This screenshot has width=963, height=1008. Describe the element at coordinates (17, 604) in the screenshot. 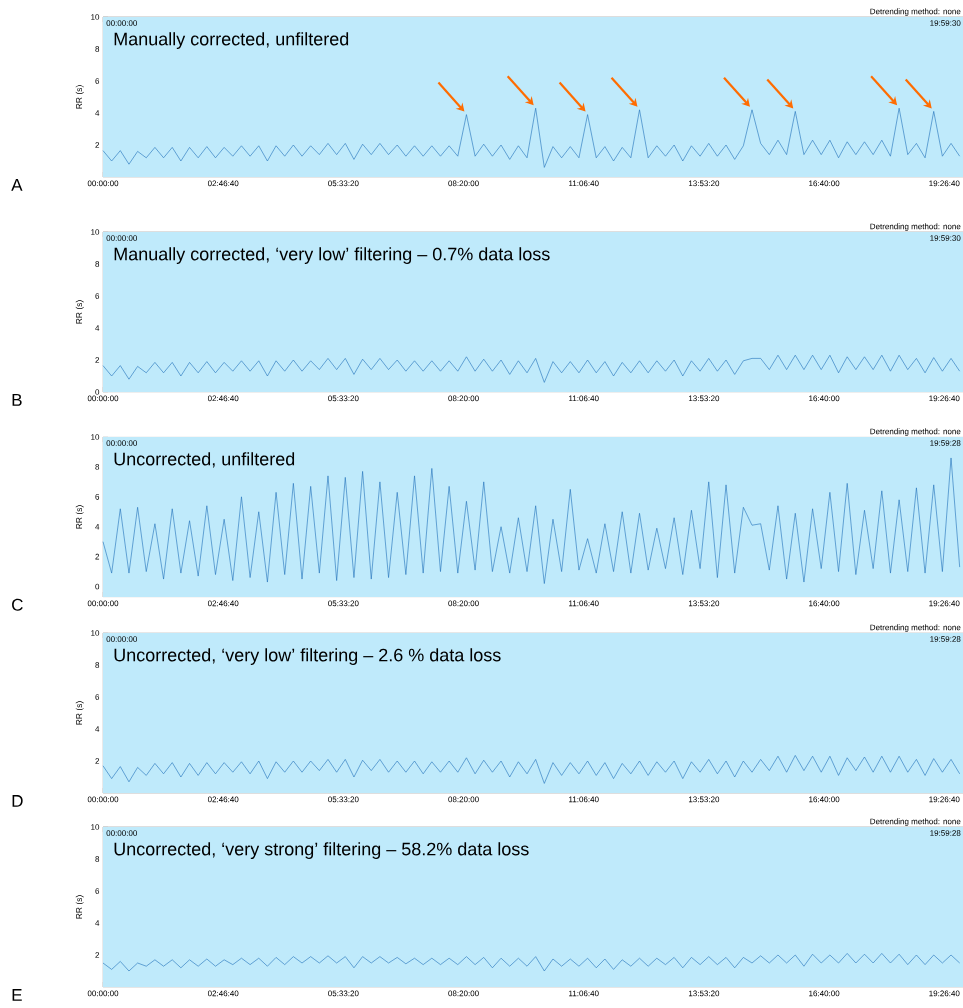

I see `text: C` at that location.